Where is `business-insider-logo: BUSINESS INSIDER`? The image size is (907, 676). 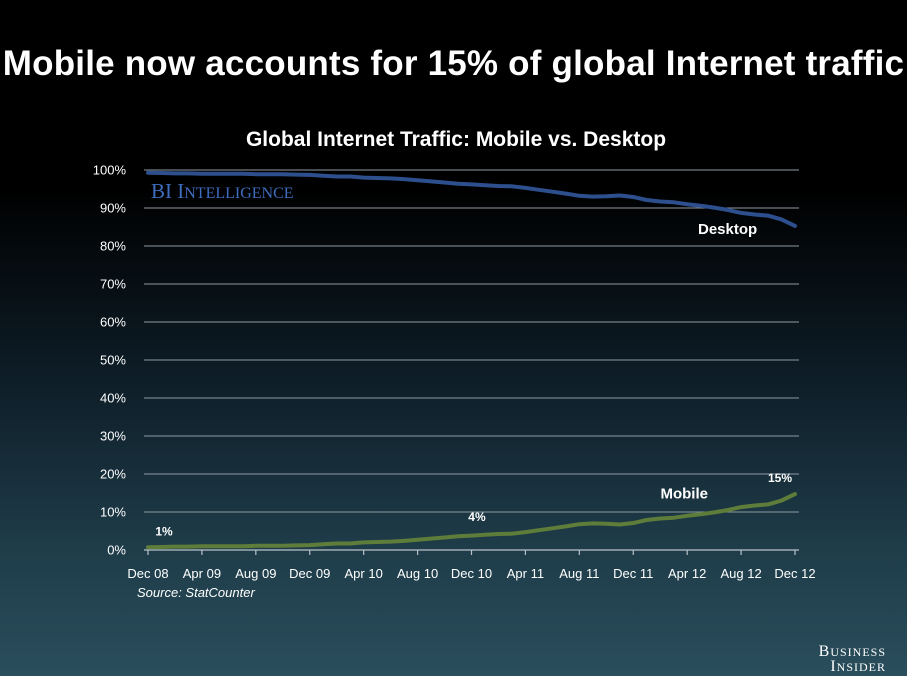 business-insider-logo: BUSINESS INSIDER is located at coordinates (852, 659).